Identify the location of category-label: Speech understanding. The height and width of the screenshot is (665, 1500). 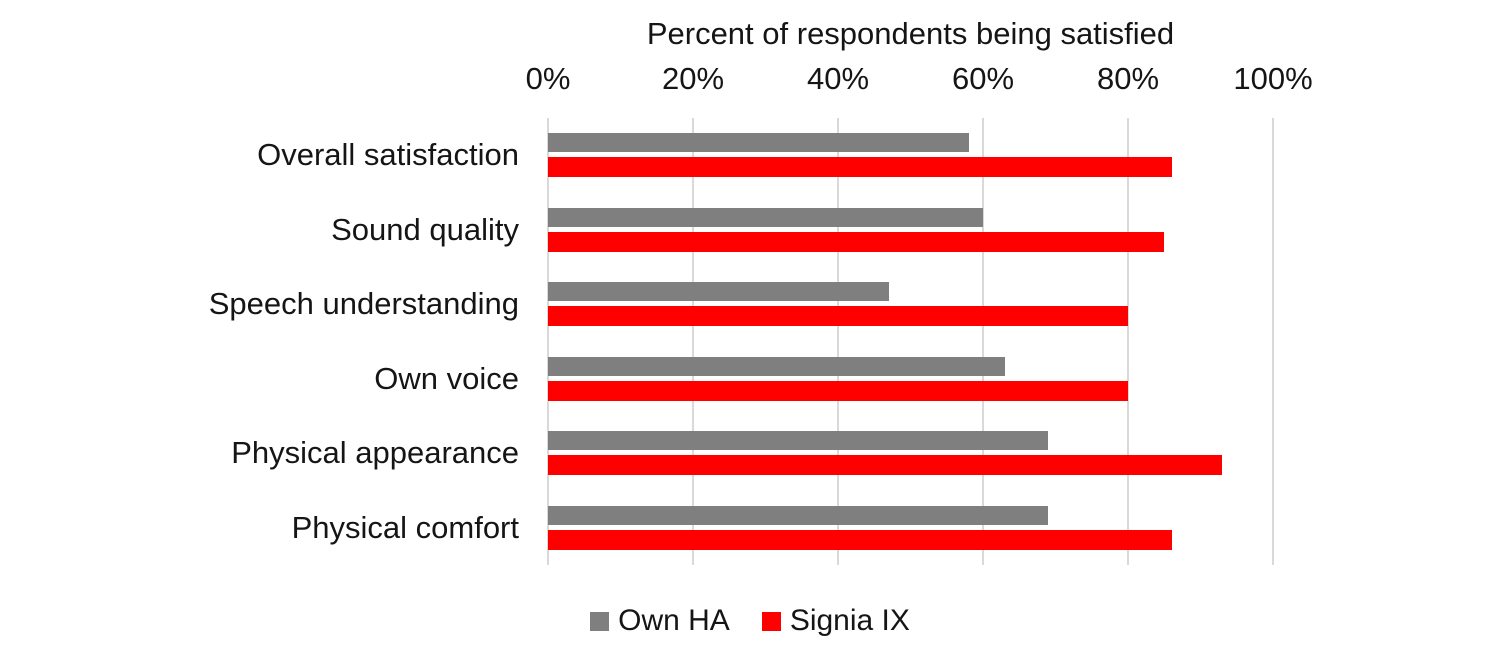
(363, 304).